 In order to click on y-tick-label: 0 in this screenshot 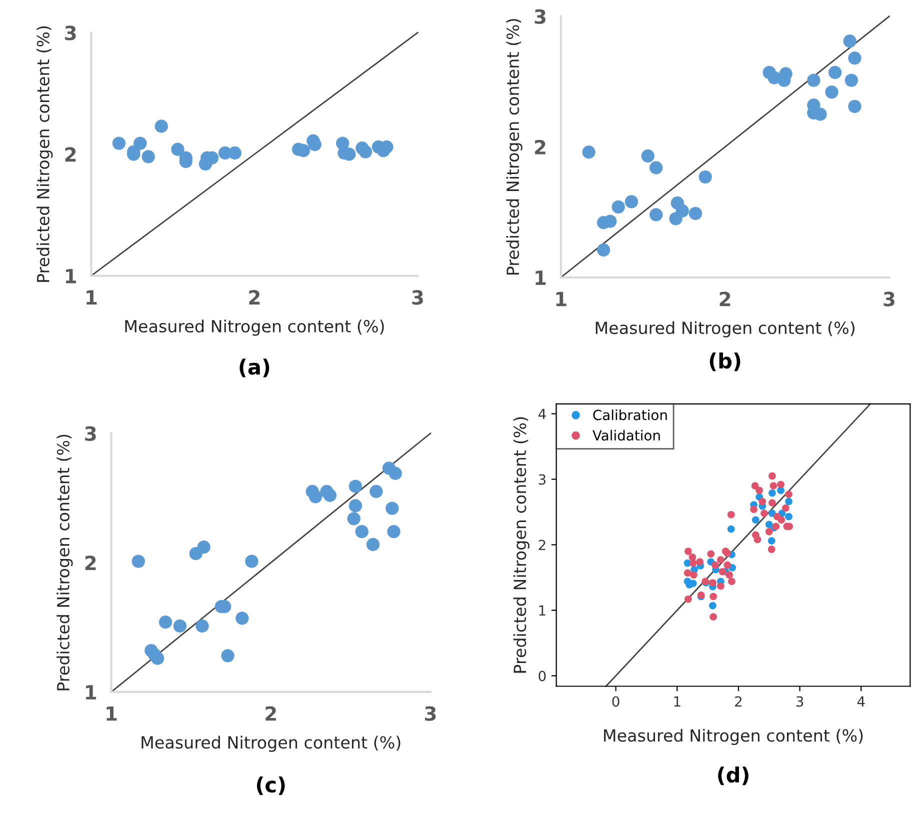, I will do `click(542, 676)`.